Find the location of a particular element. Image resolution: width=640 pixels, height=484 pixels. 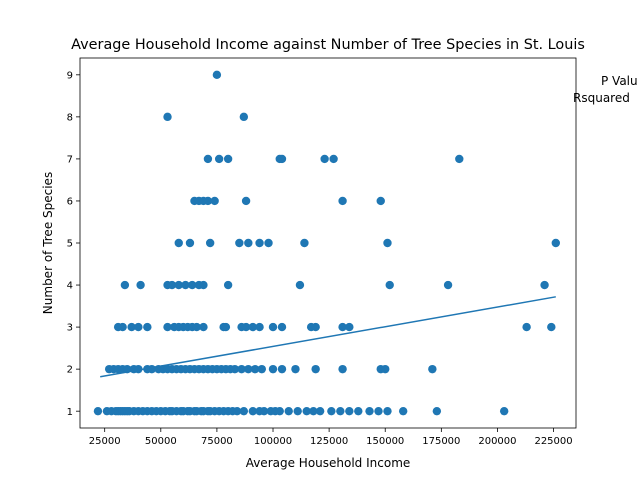

y-axis-label: Number of Tree Species is located at coordinates (48, 243).